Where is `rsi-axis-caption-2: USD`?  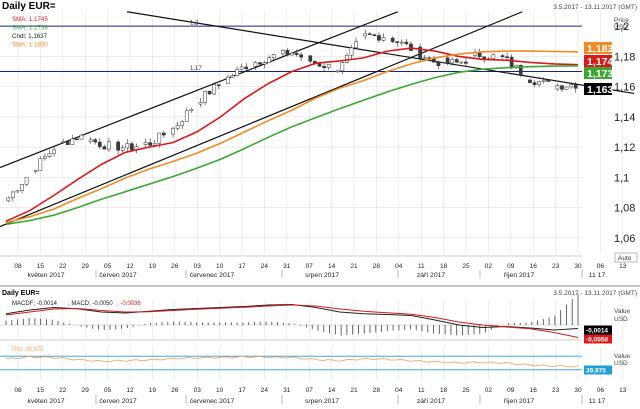
rsi-axis-caption-2: USD is located at coordinates (621, 363).